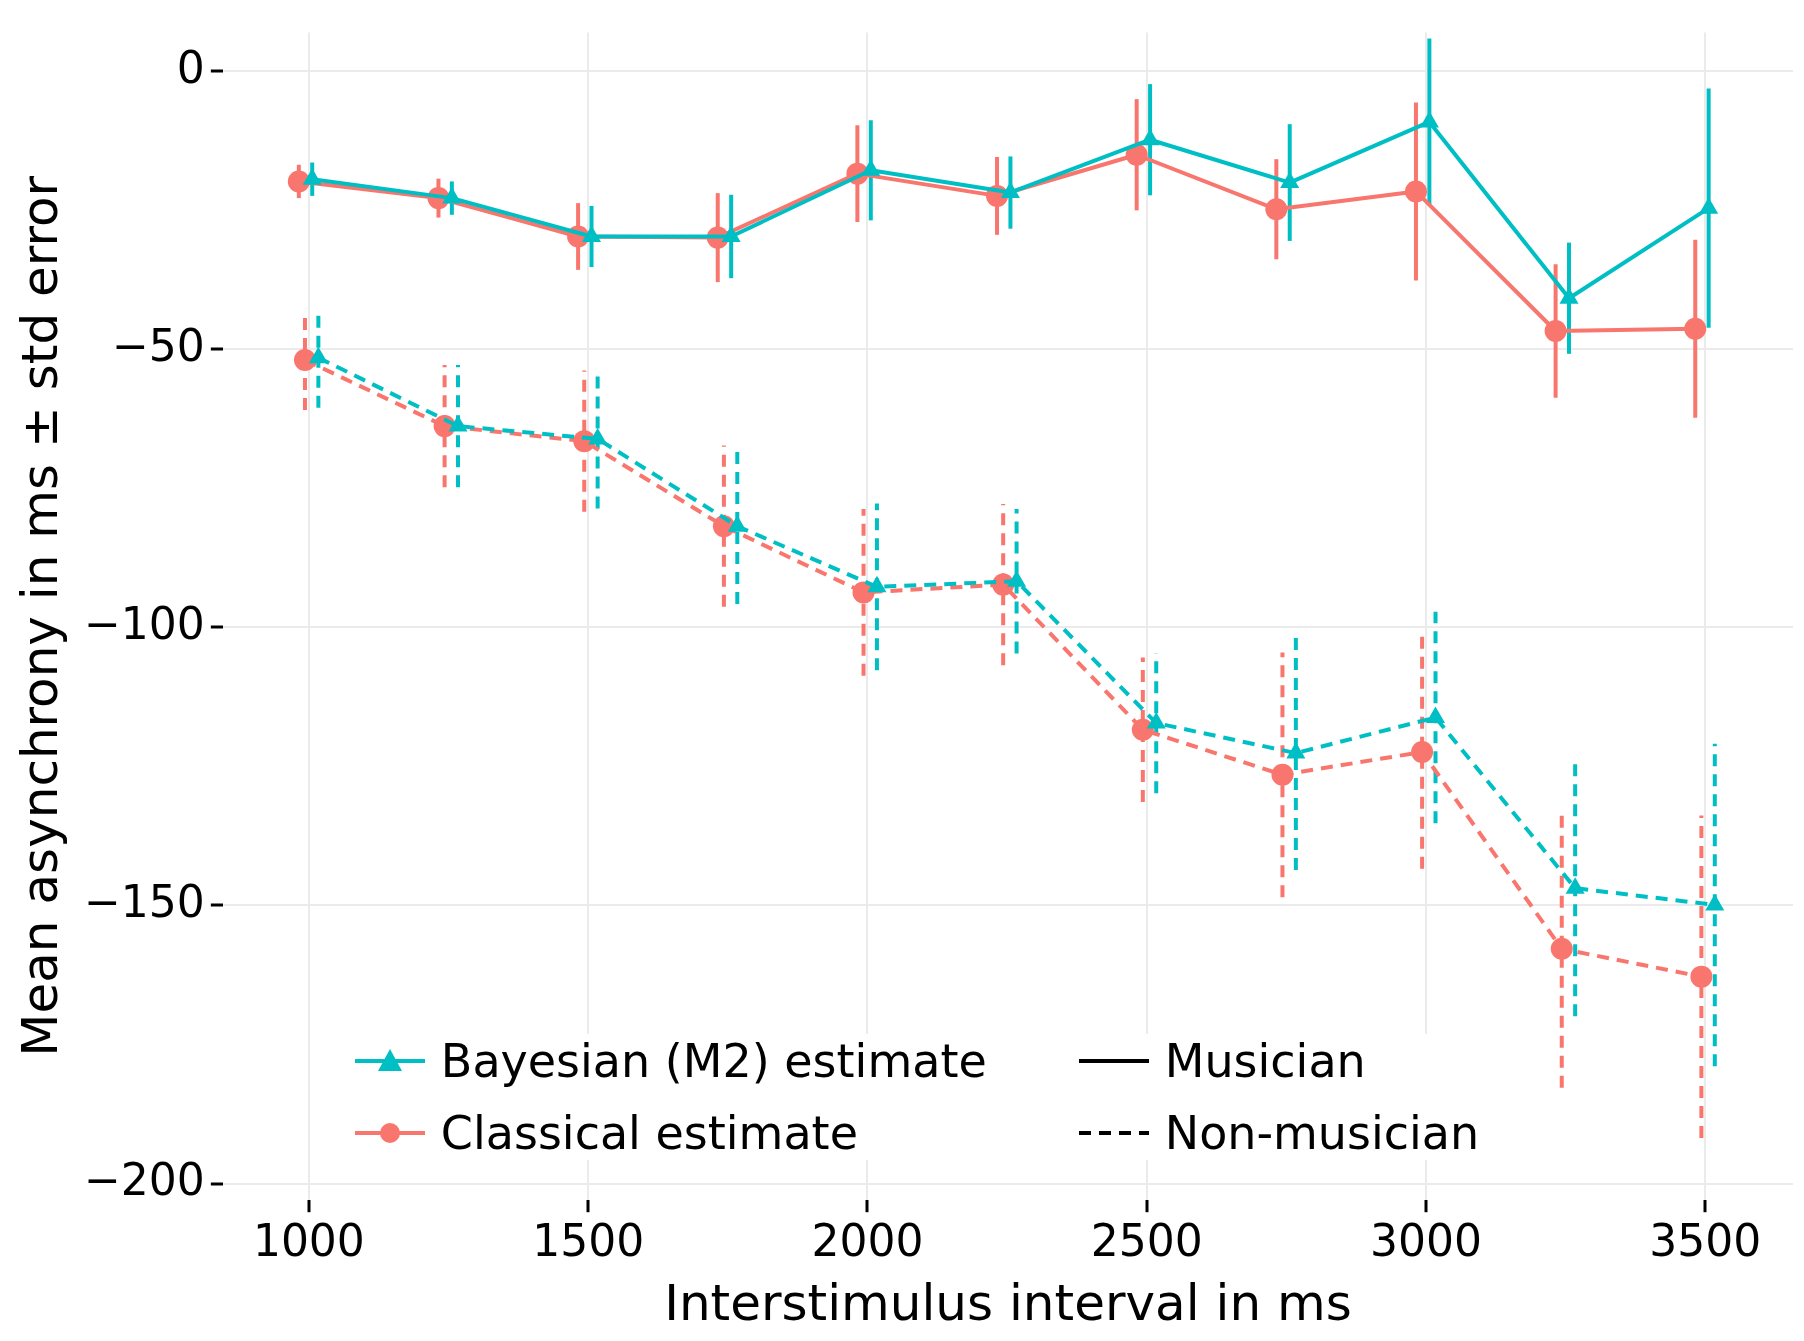 The width and height of the screenshot is (1804, 1341). I want to click on y-tick-label: −200, so click(144, 1179).